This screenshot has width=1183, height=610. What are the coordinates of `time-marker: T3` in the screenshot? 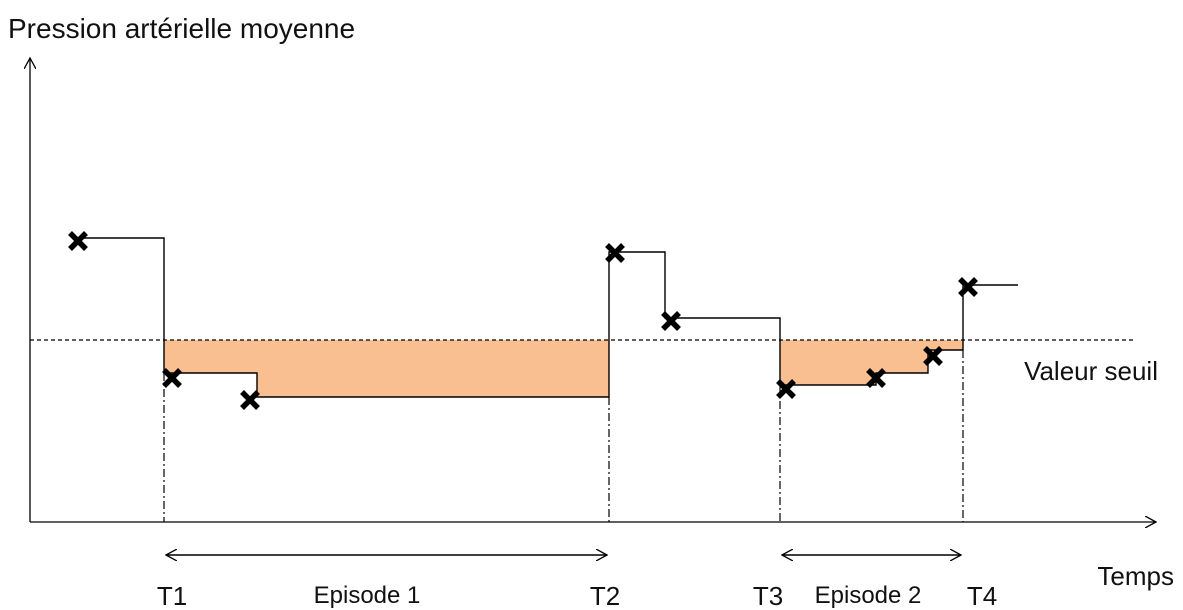 It's located at (768, 595).